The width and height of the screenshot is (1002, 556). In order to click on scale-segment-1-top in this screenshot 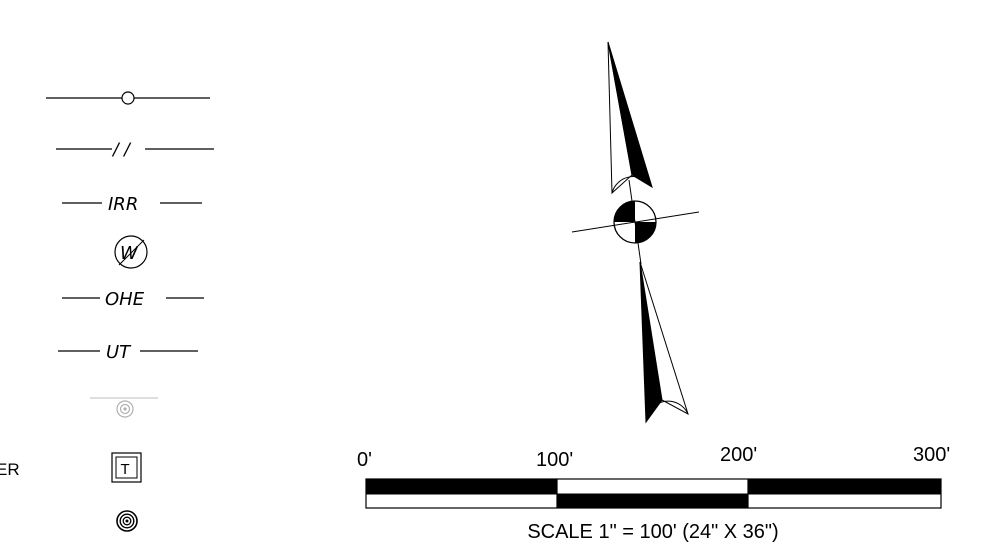, I will do `click(461, 486)`.